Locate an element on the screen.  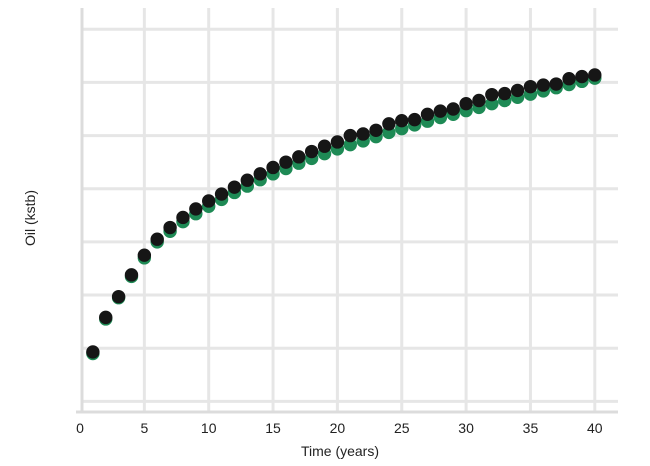
y-axis-label: Oil (kstb) is located at coordinates (30, 218).